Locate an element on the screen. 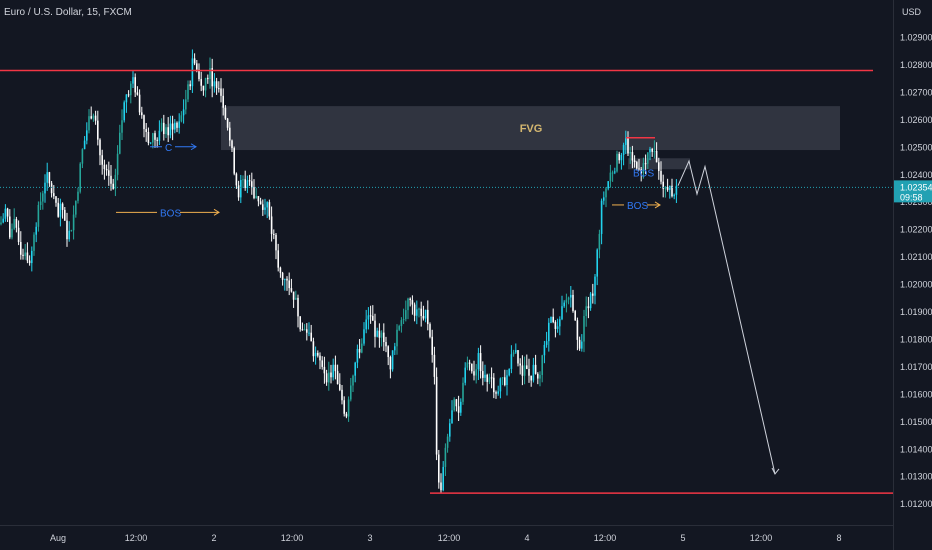 Image resolution: width=932 pixels, height=550 pixels. bos-annotation-right: BOS is located at coordinates (636, 206).